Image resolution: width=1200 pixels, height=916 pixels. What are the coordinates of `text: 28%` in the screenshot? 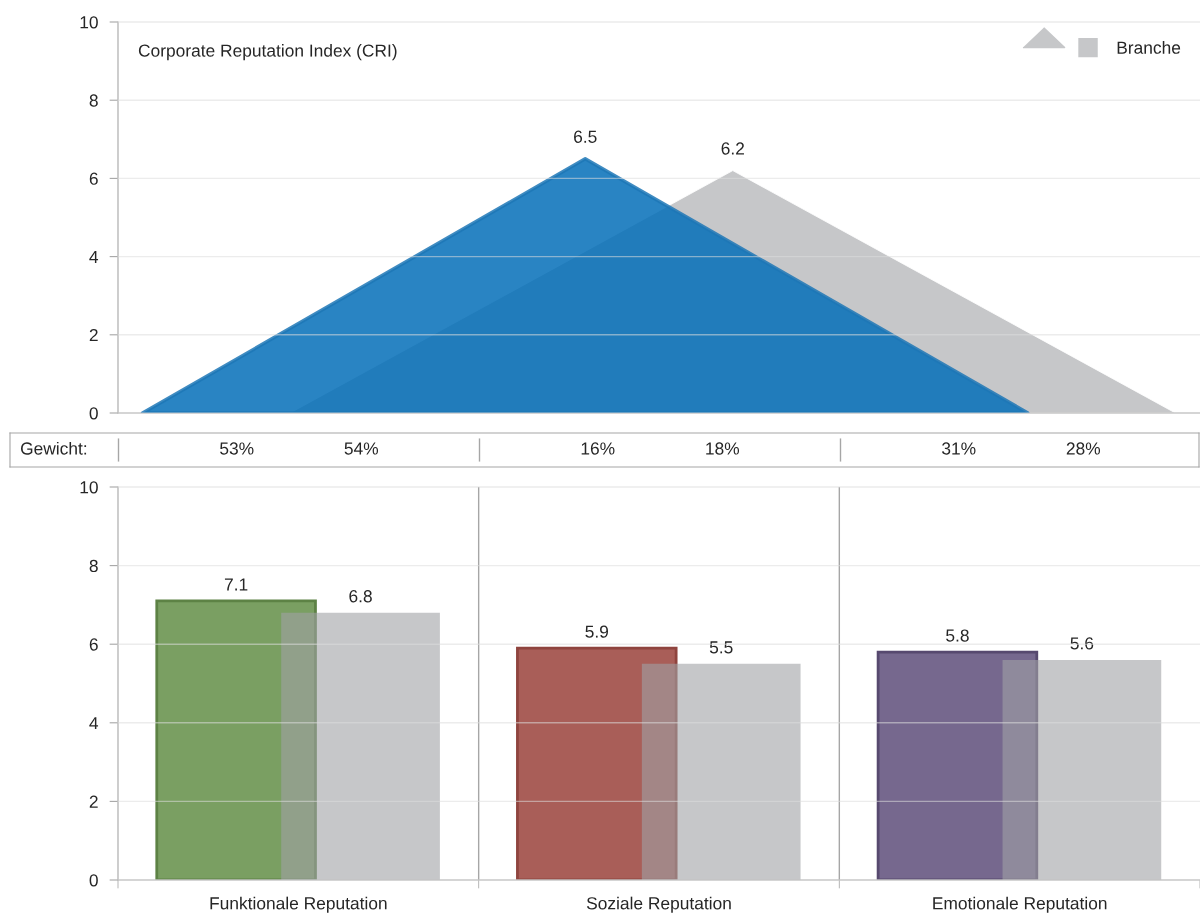 It's located at (1083, 448).